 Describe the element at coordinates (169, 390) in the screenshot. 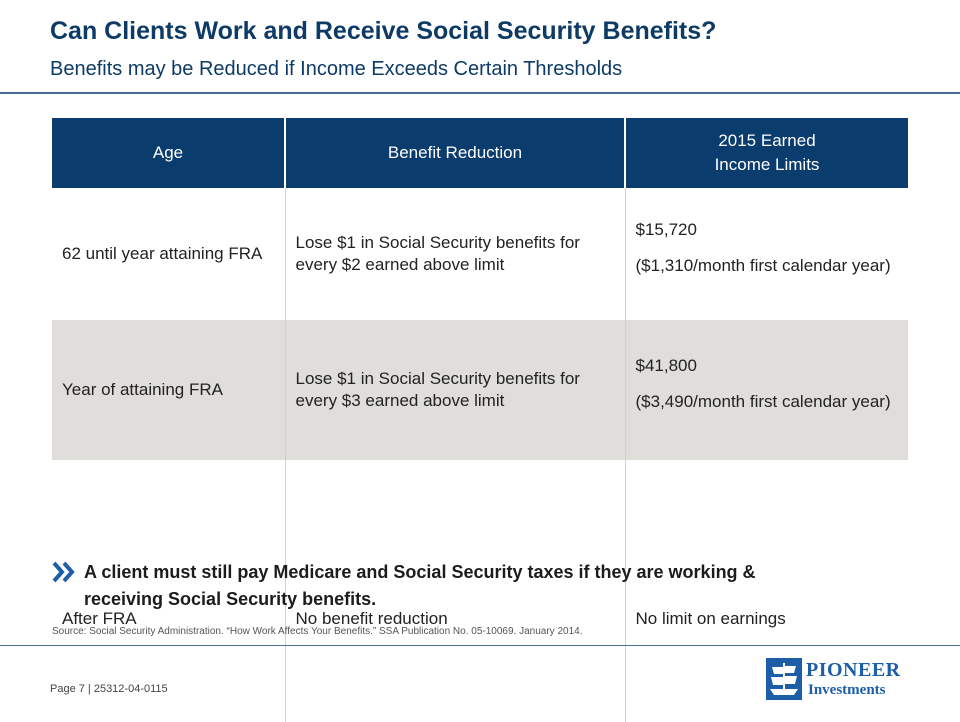

I see `cell-age: Year of attaining FRA` at that location.